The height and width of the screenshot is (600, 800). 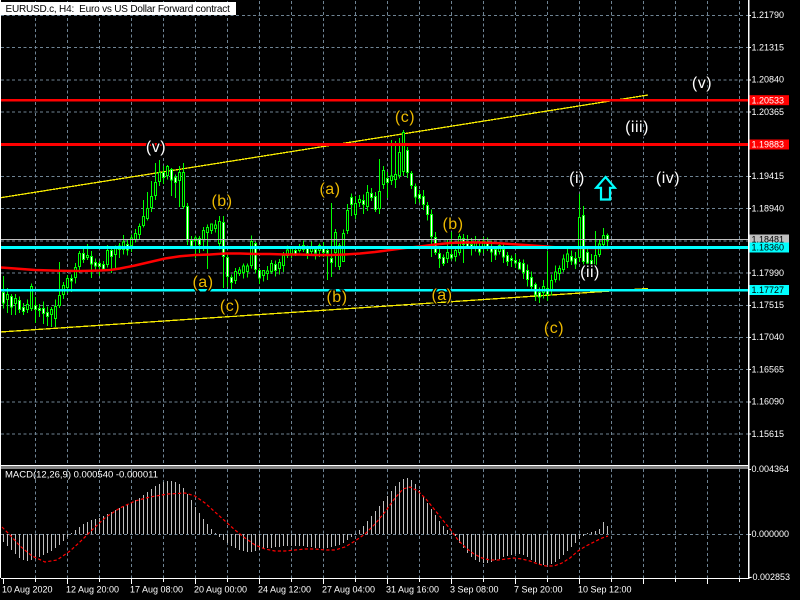 What do you see at coordinates (768, 80) in the screenshot?
I see `svg-text: 1.20840` at bounding box center [768, 80].